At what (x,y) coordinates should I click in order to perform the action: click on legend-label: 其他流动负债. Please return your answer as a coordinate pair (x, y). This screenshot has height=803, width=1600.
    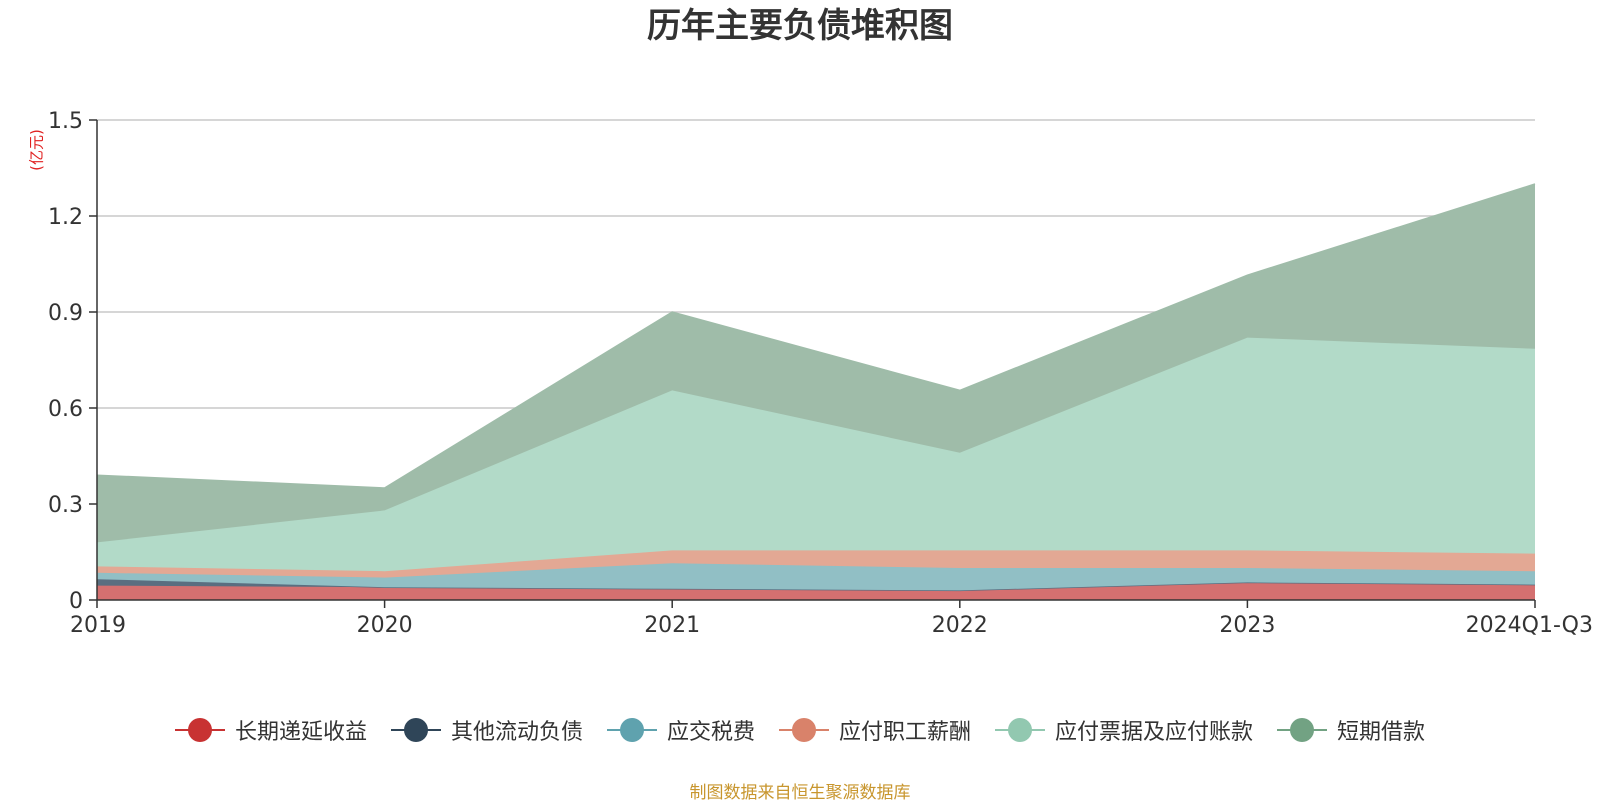
    Looking at the image, I should click on (516, 732).